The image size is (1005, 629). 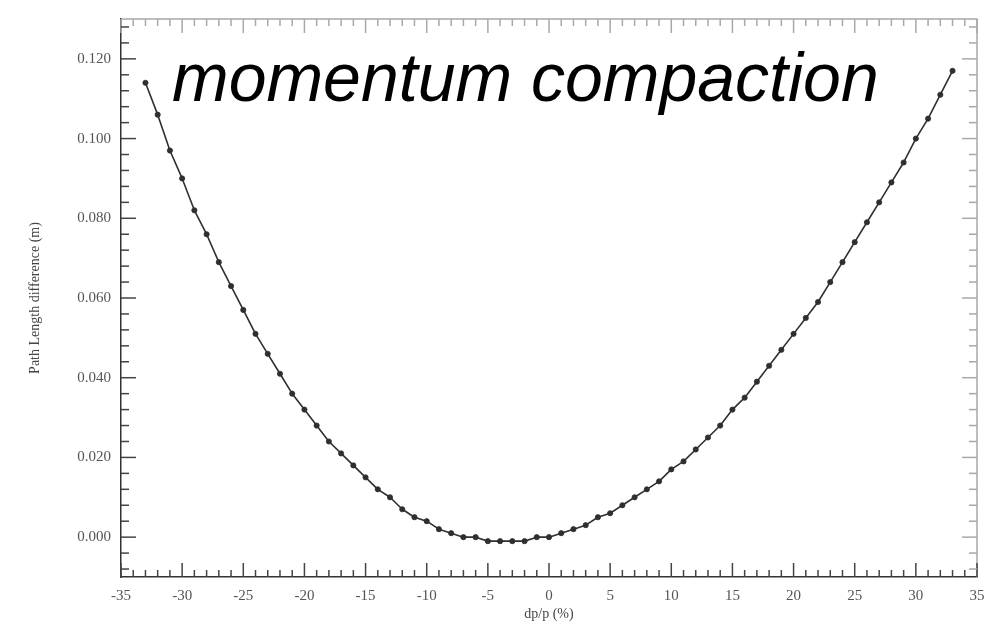 I want to click on y-axis-title: Path Length difference (m), so click(x=35, y=297).